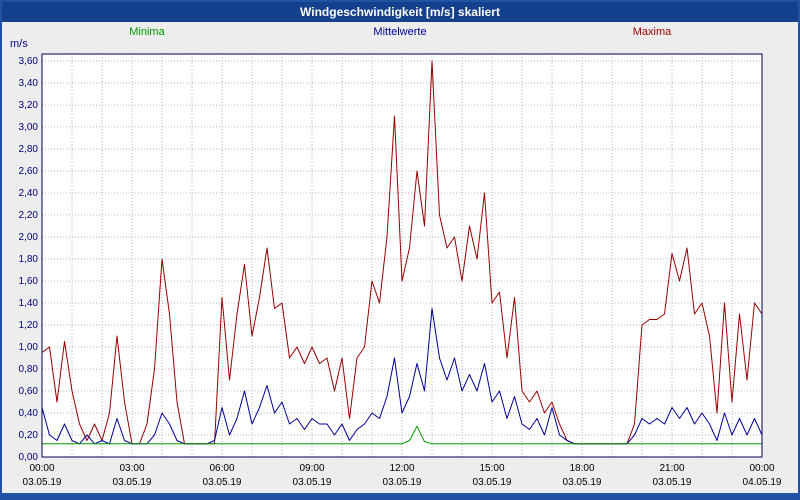  What do you see at coordinates (581, 468) in the screenshot?
I see `svg-text: 18:00` at bounding box center [581, 468].